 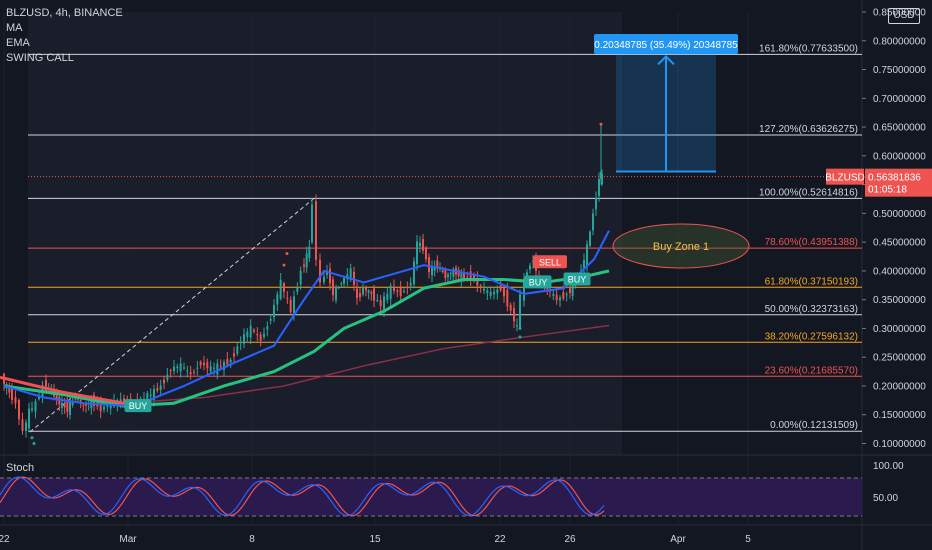 I want to click on signal-badge-buy, so click(x=577, y=279).